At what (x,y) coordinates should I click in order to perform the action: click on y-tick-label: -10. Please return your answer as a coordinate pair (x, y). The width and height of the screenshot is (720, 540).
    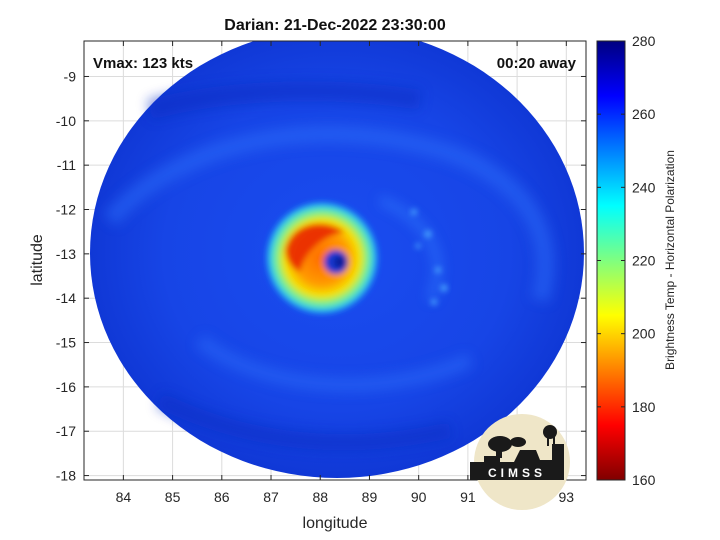
    Looking at the image, I should click on (66, 121).